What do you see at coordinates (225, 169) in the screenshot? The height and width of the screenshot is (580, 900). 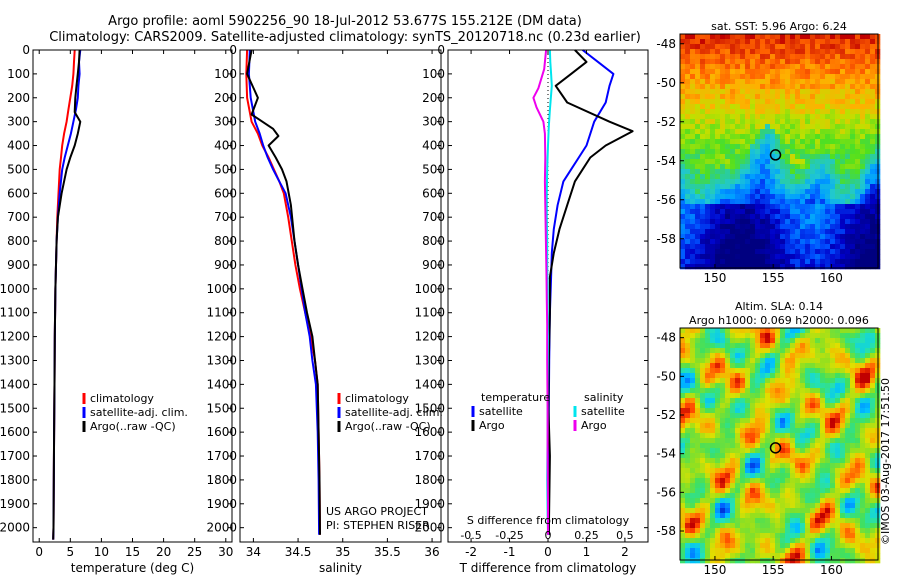 I see `y-tick-label: 500` at bounding box center [225, 169].